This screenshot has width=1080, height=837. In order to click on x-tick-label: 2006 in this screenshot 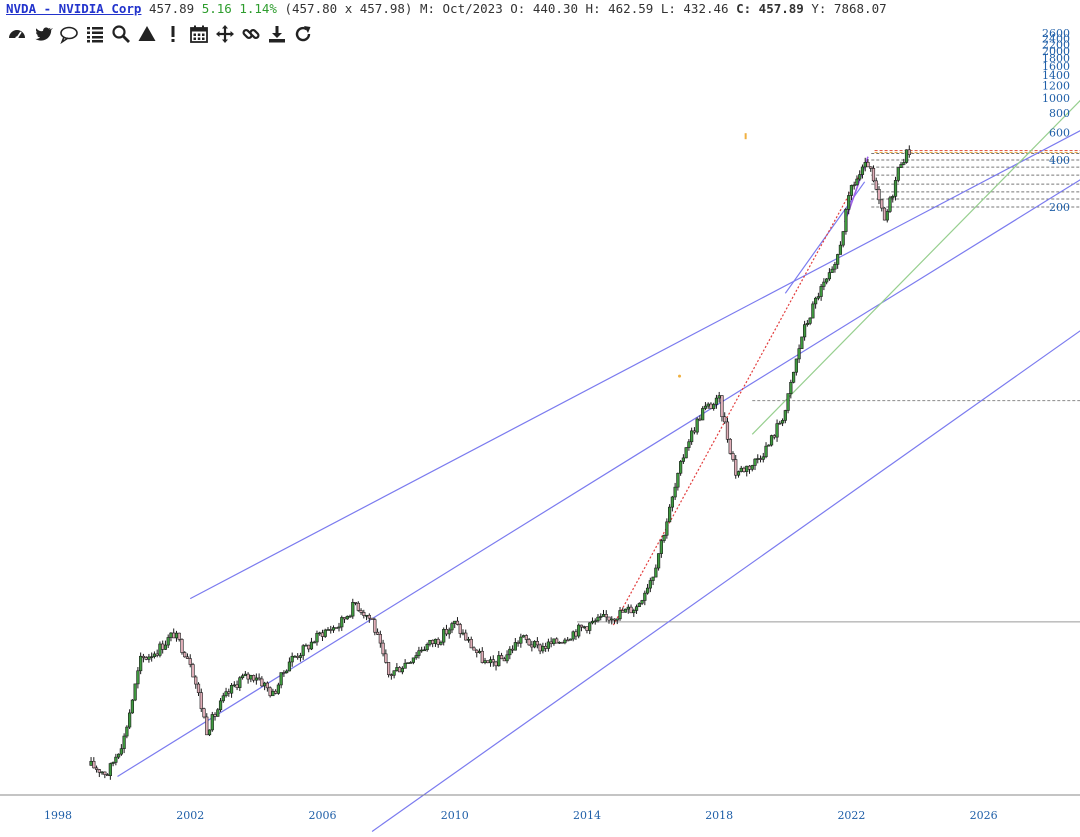, I will do `click(322, 815)`.